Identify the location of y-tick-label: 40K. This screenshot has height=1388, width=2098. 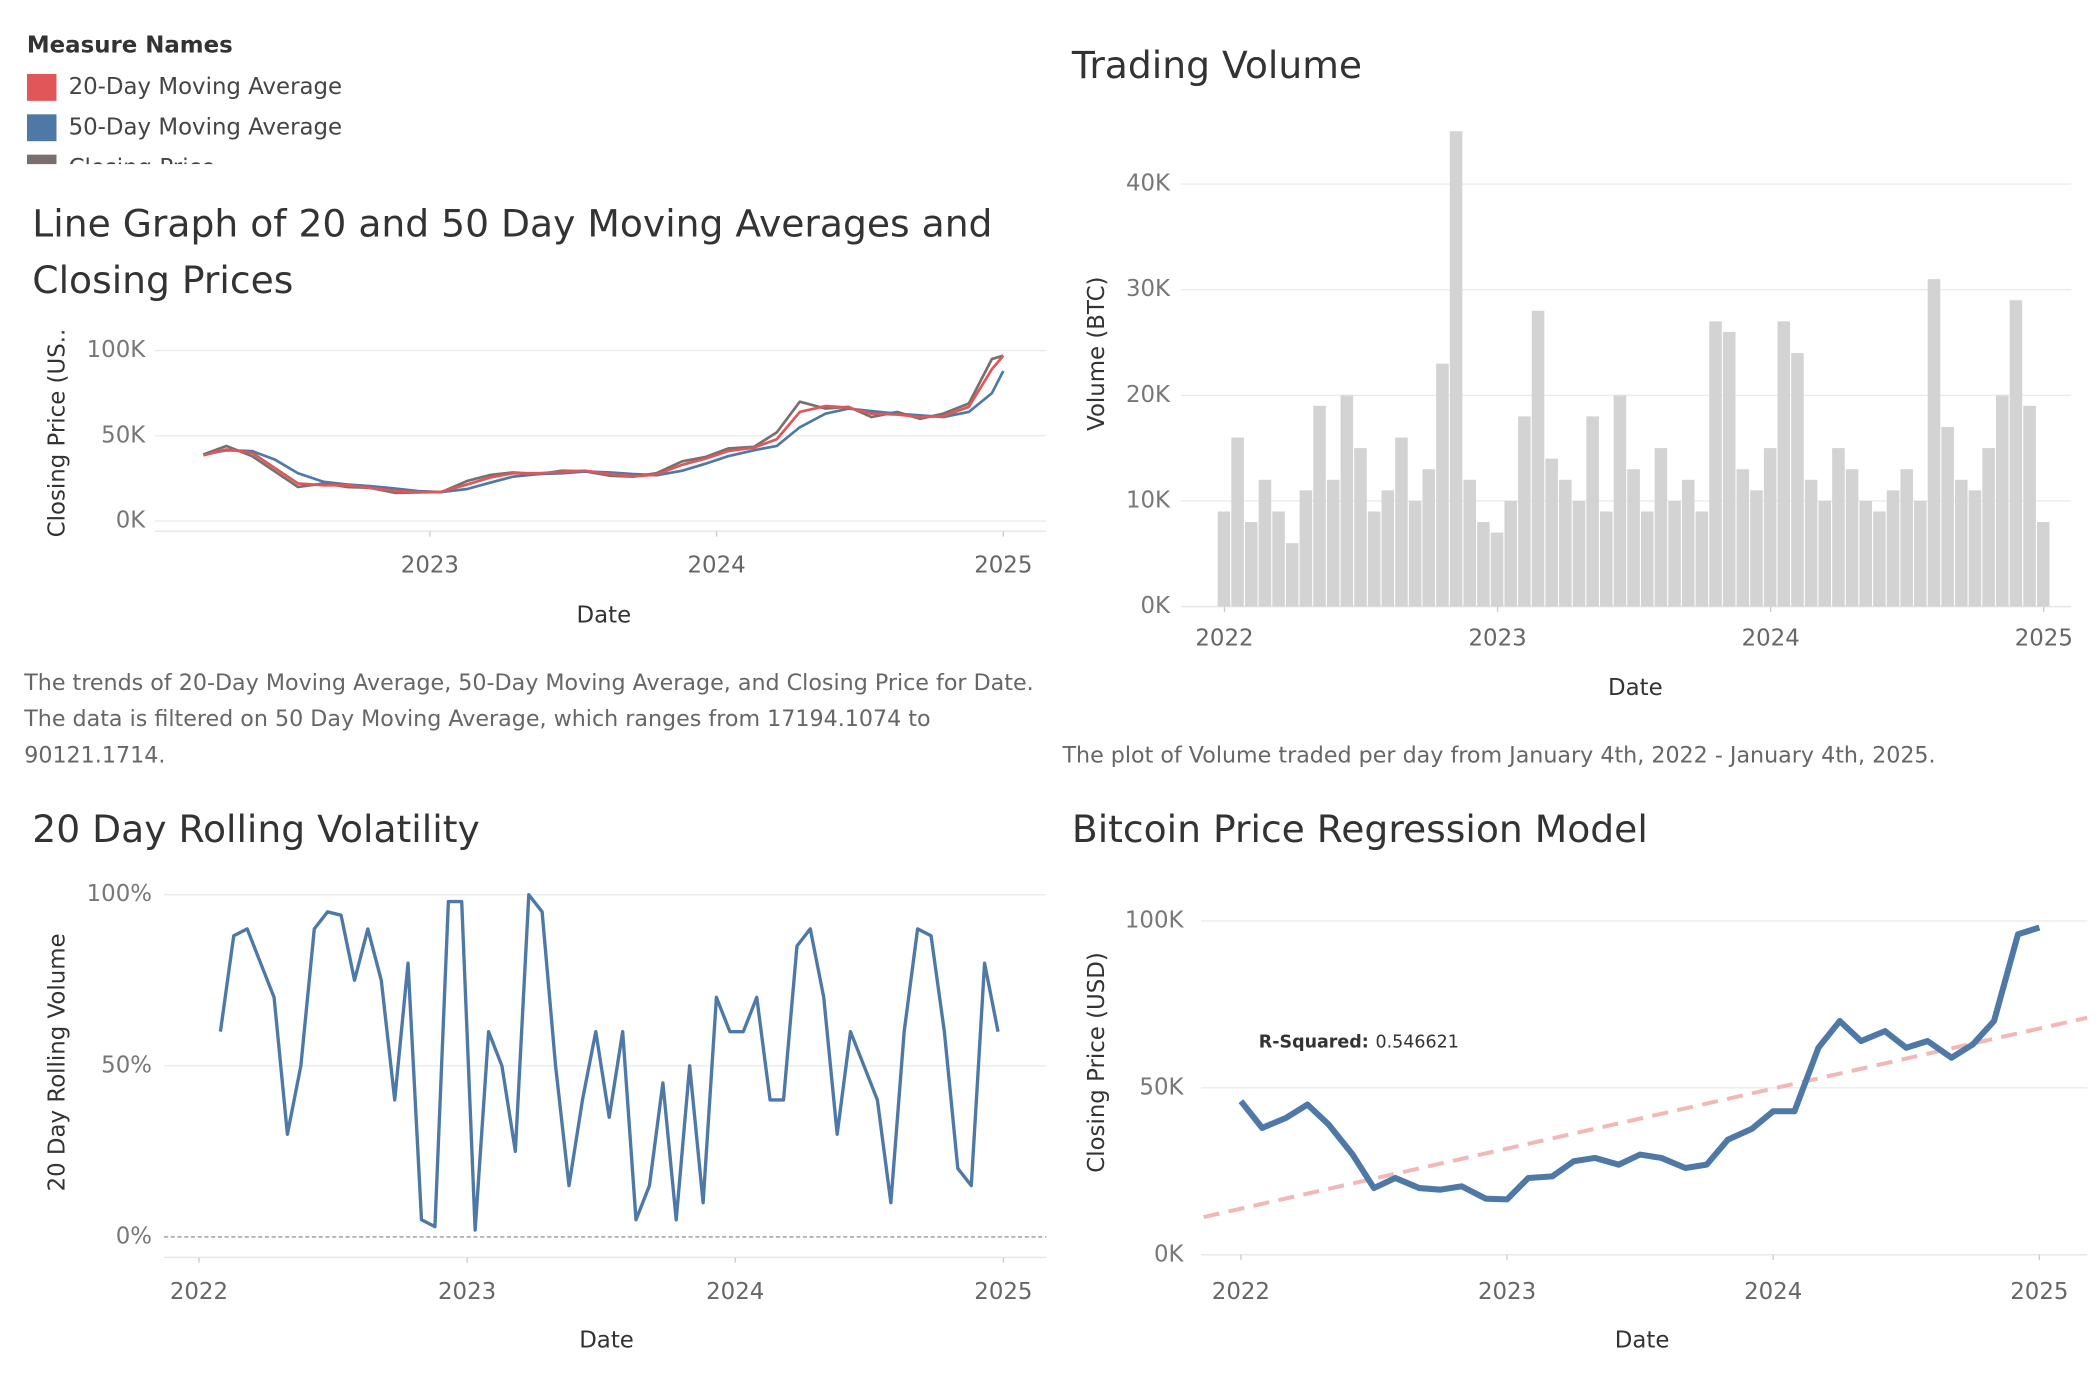
(1148, 184).